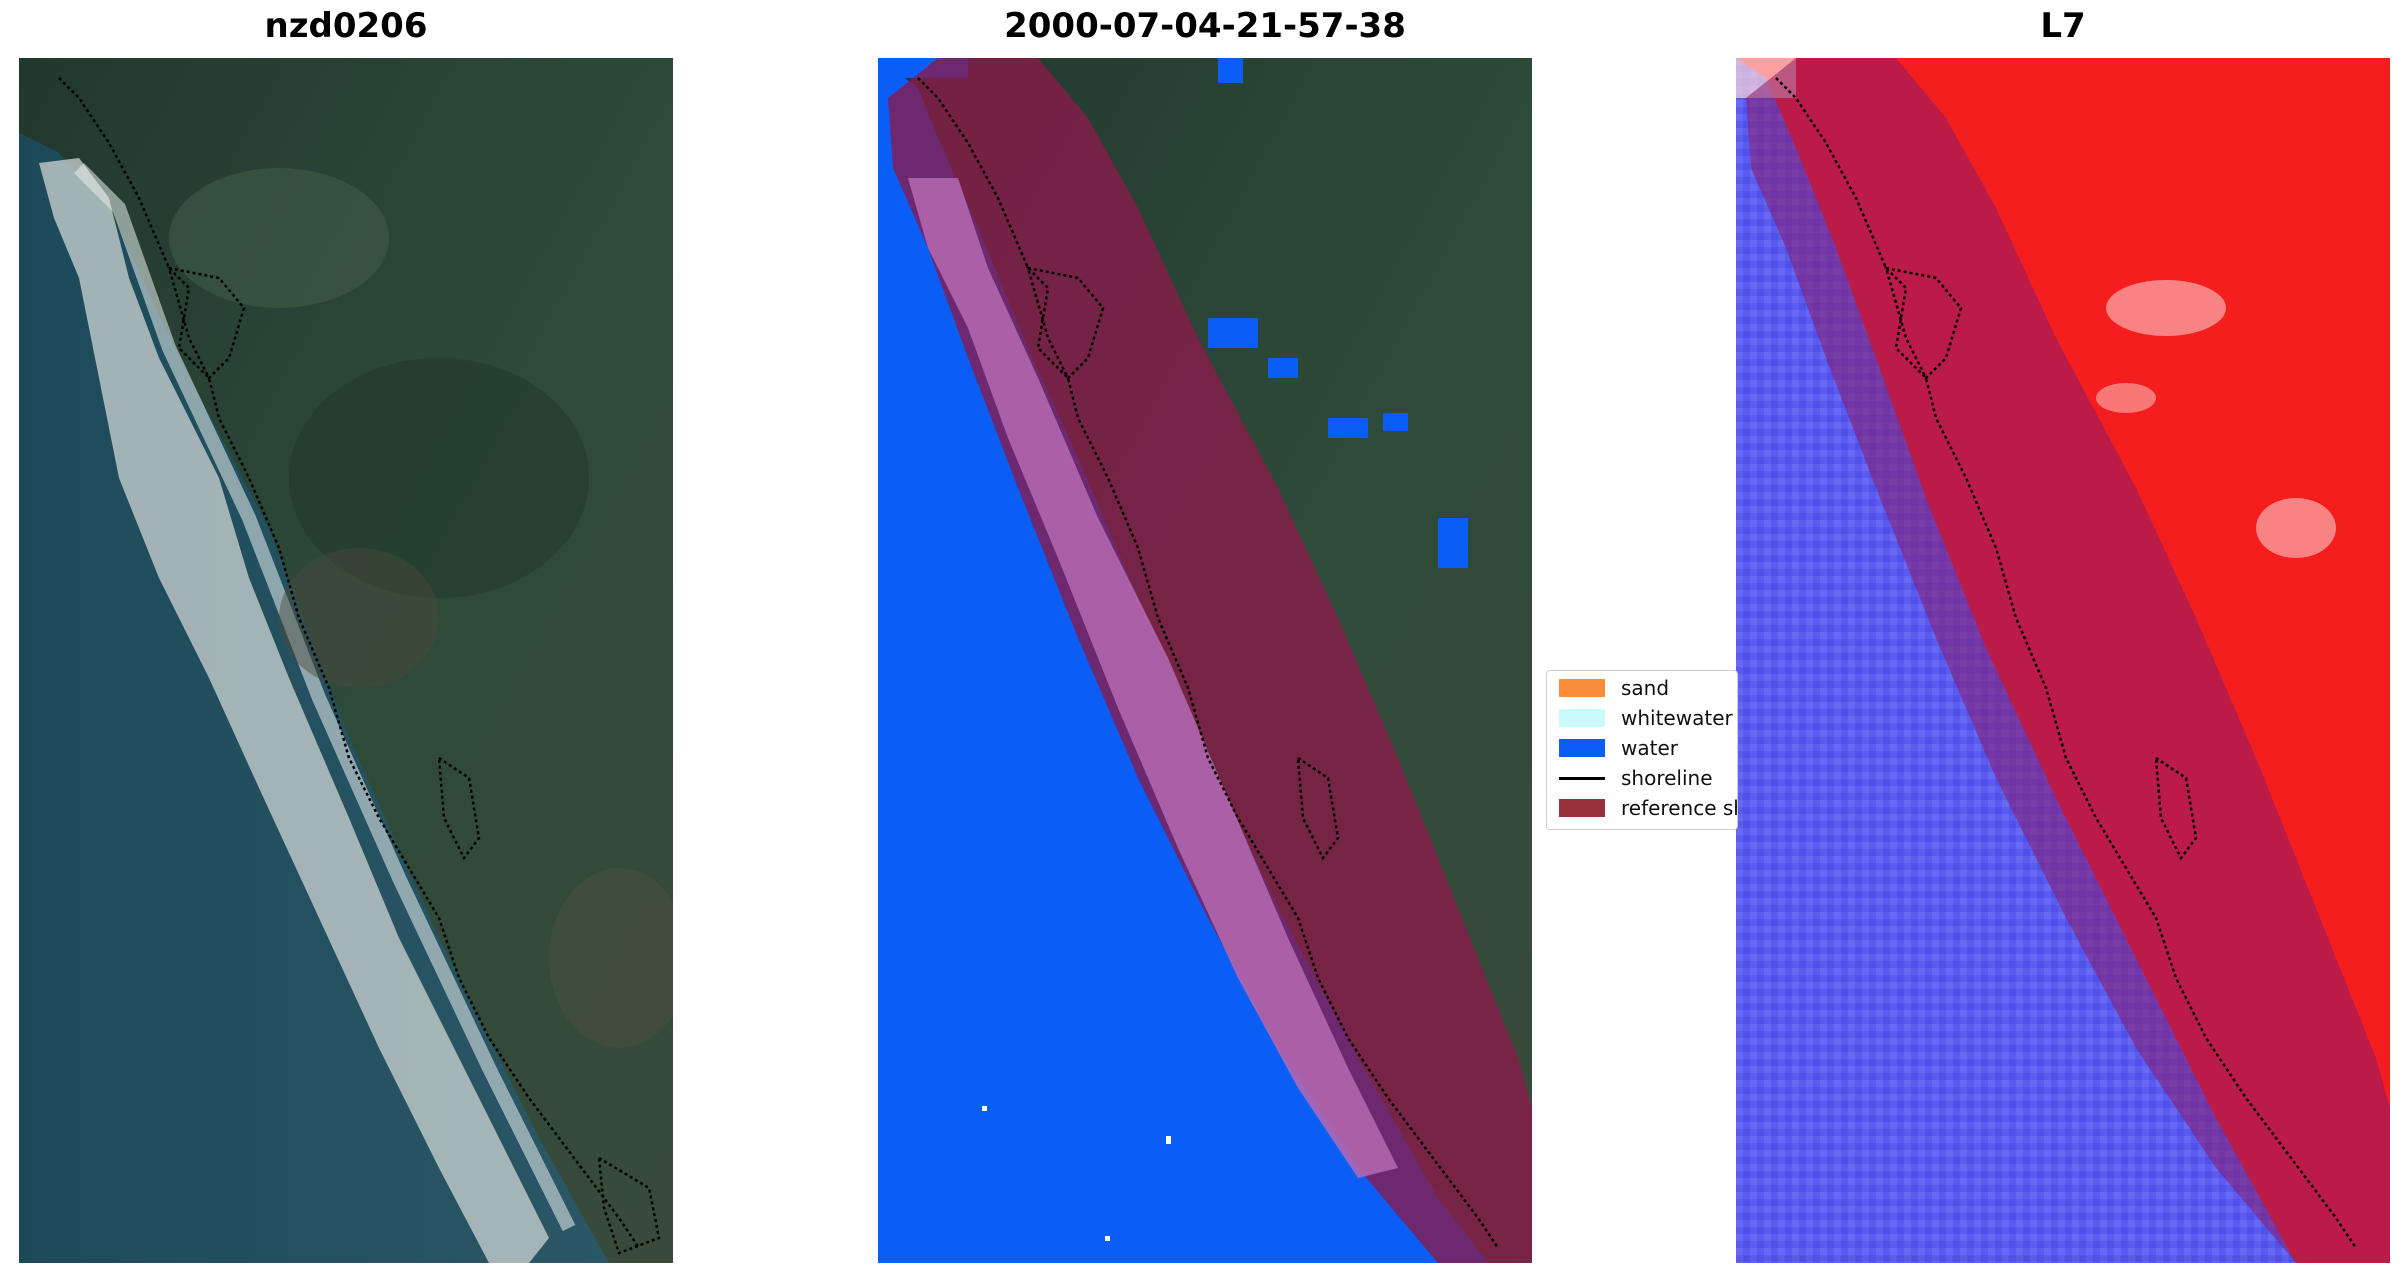  Describe the element at coordinates (1677, 718) in the screenshot. I see `legend-label-whitewater: whitewater` at that location.